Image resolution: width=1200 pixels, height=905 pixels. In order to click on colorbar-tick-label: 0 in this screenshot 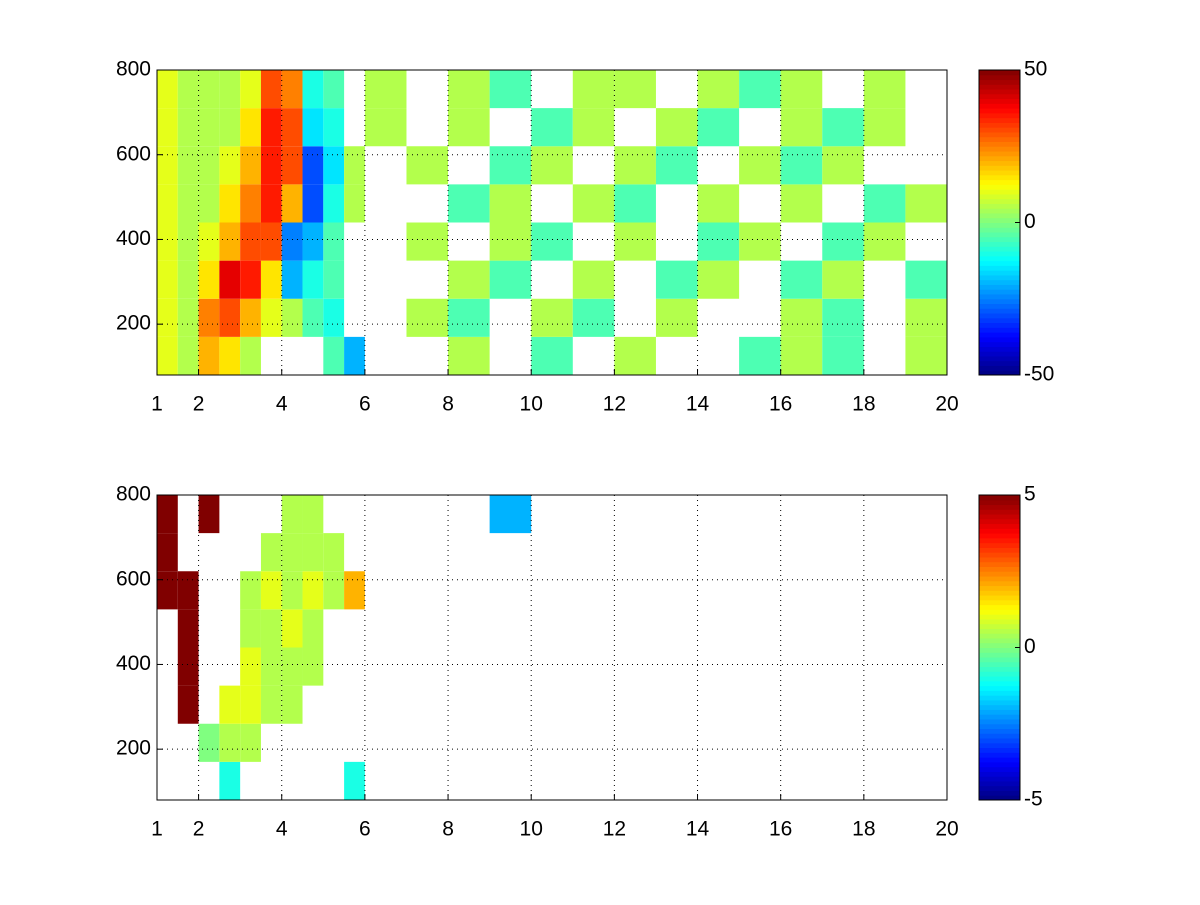, I will do `click(1030, 221)`.